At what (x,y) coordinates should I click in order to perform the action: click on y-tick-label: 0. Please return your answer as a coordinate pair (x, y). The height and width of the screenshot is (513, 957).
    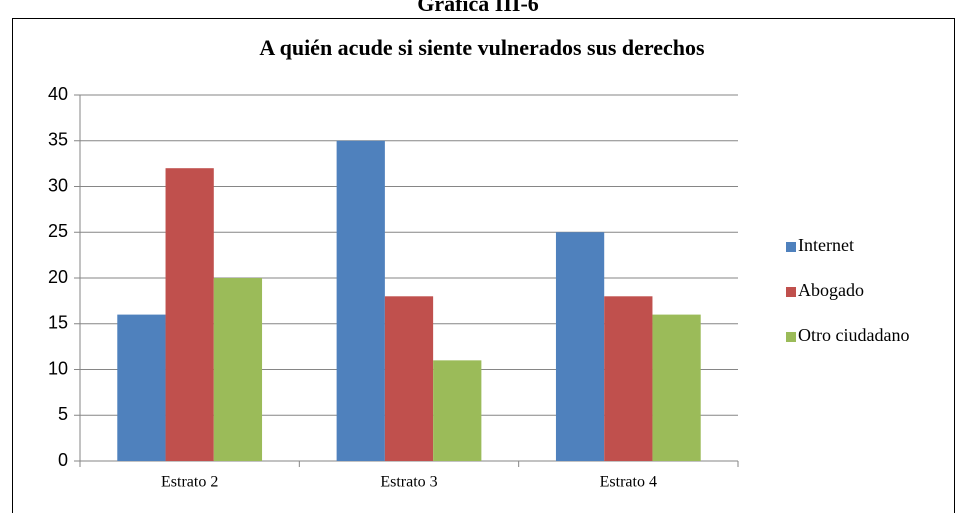
    Looking at the image, I should click on (63, 460).